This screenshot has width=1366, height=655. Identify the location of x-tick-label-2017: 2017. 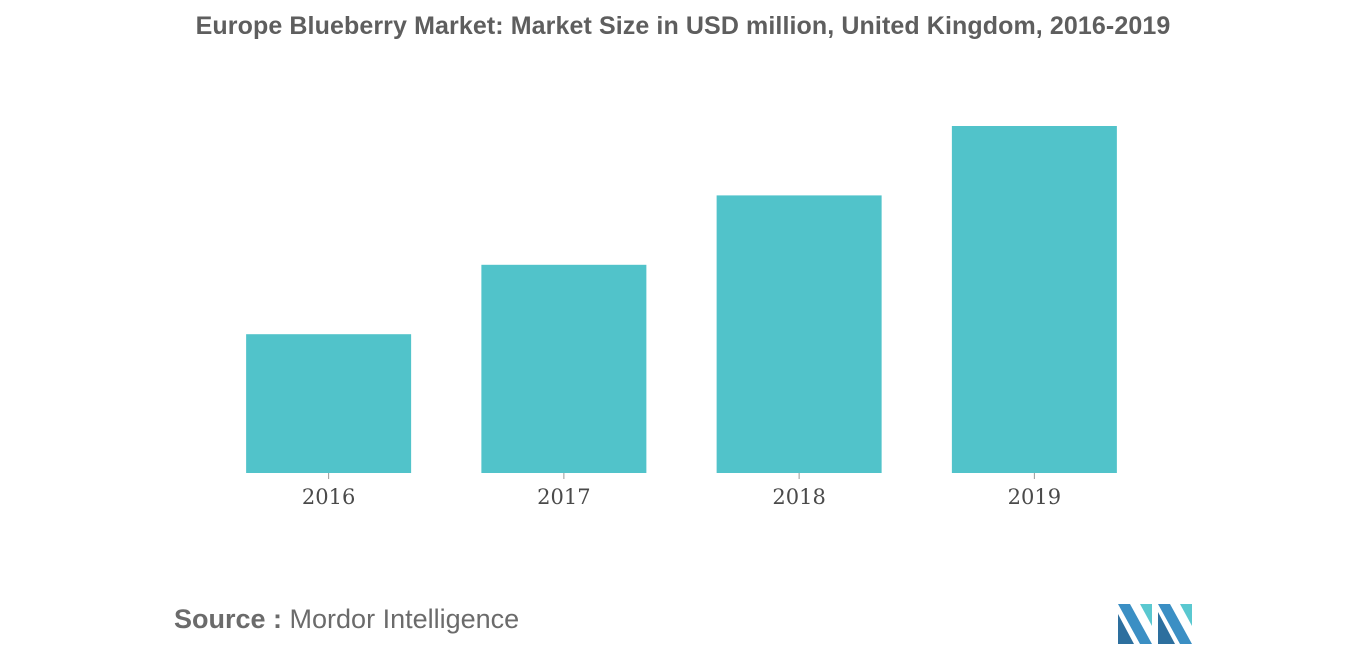
(563, 497).